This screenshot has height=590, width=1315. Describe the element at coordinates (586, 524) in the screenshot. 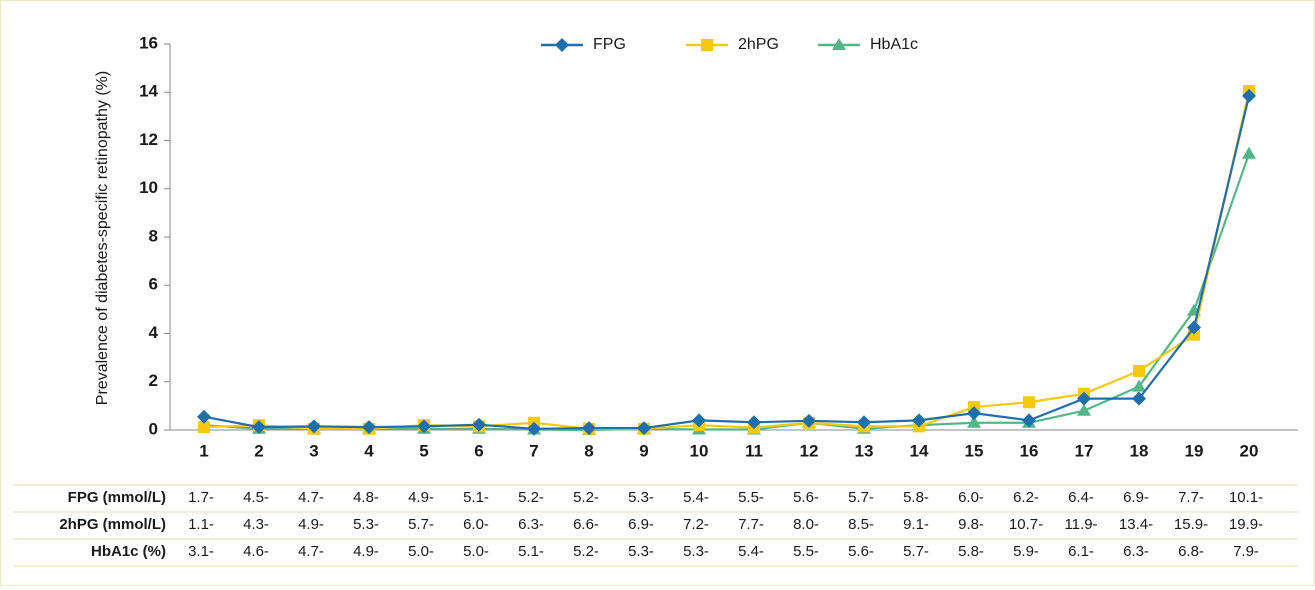

I see `table-cell: 6.6-` at that location.